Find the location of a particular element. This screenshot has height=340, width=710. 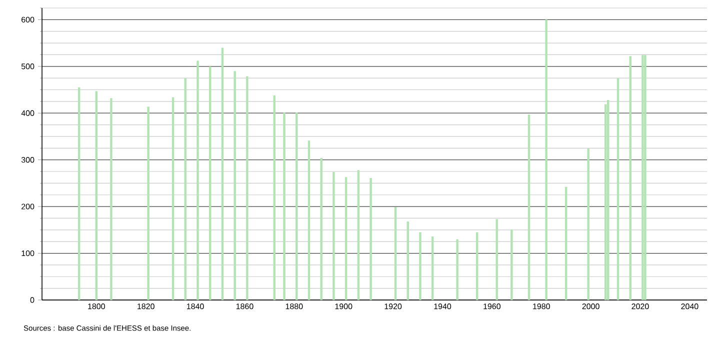

y-tick-label: 300 is located at coordinates (27, 160).